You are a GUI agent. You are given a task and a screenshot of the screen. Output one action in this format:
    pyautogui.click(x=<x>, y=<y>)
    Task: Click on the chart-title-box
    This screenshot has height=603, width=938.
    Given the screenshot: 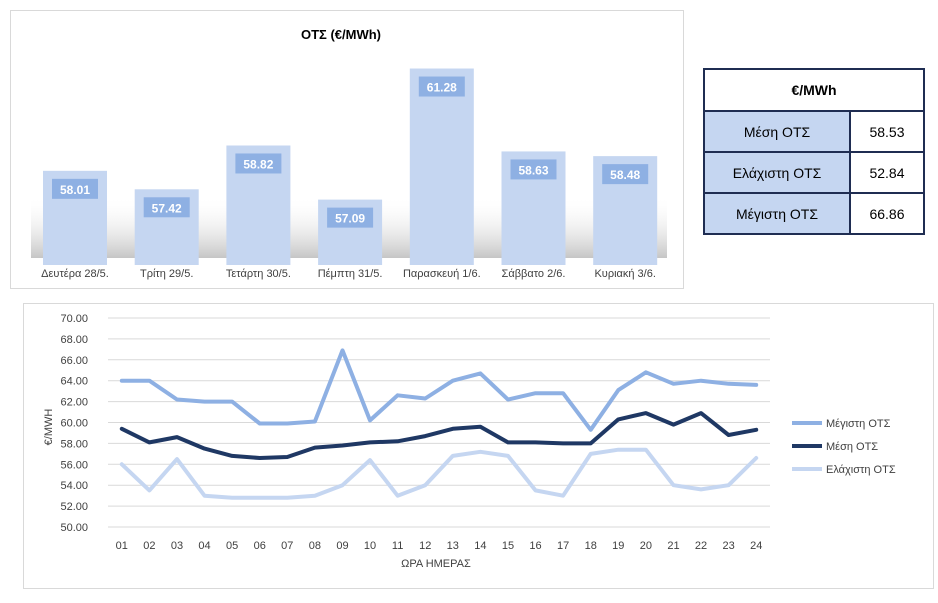 What is the action you would take?
    pyautogui.click(x=341, y=34)
    